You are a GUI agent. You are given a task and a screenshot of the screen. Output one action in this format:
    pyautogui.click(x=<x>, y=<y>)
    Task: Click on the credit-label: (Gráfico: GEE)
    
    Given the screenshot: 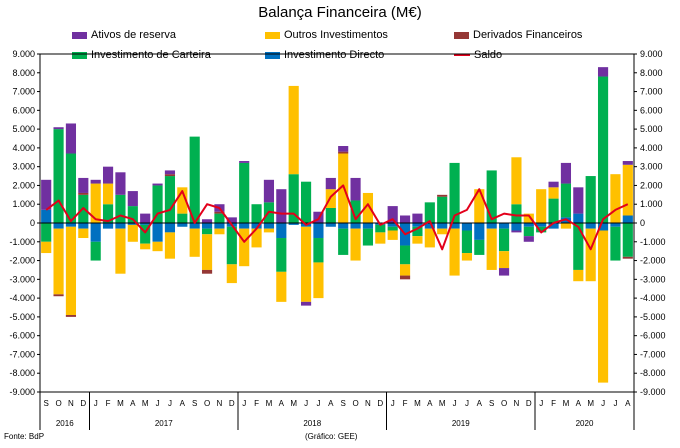 What is the action you would take?
    pyautogui.click(x=331, y=436)
    